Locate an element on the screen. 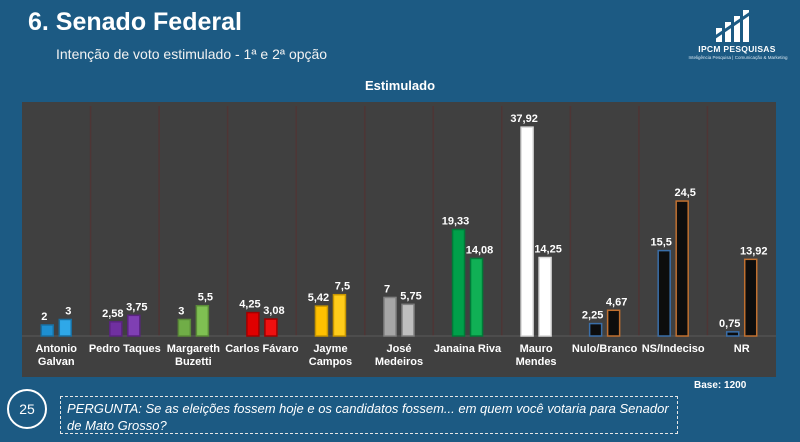  category-label: Galvan is located at coordinates (56, 362).